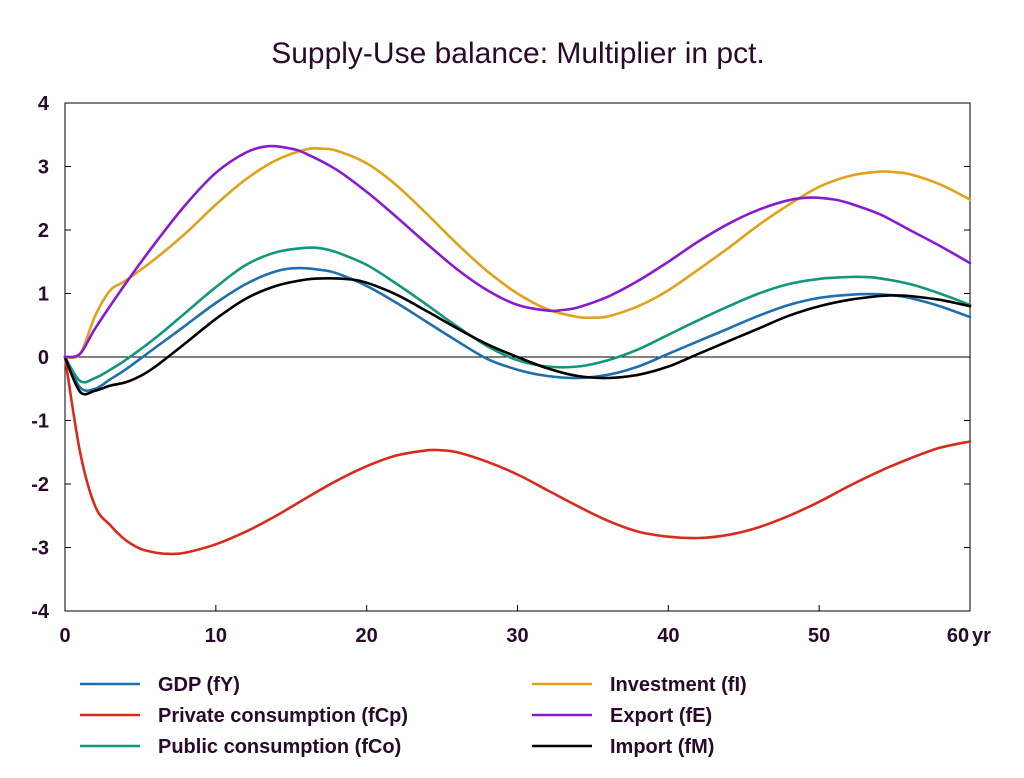 The height and width of the screenshot is (778, 1024). I want to click on x-tick-label: 20, so click(367, 636).